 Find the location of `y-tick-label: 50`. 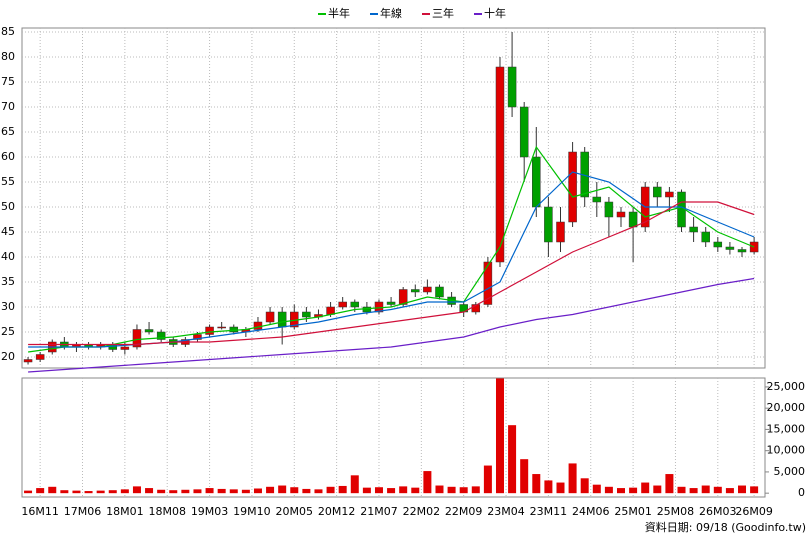

y-tick-label: 50 is located at coordinates (8, 206).